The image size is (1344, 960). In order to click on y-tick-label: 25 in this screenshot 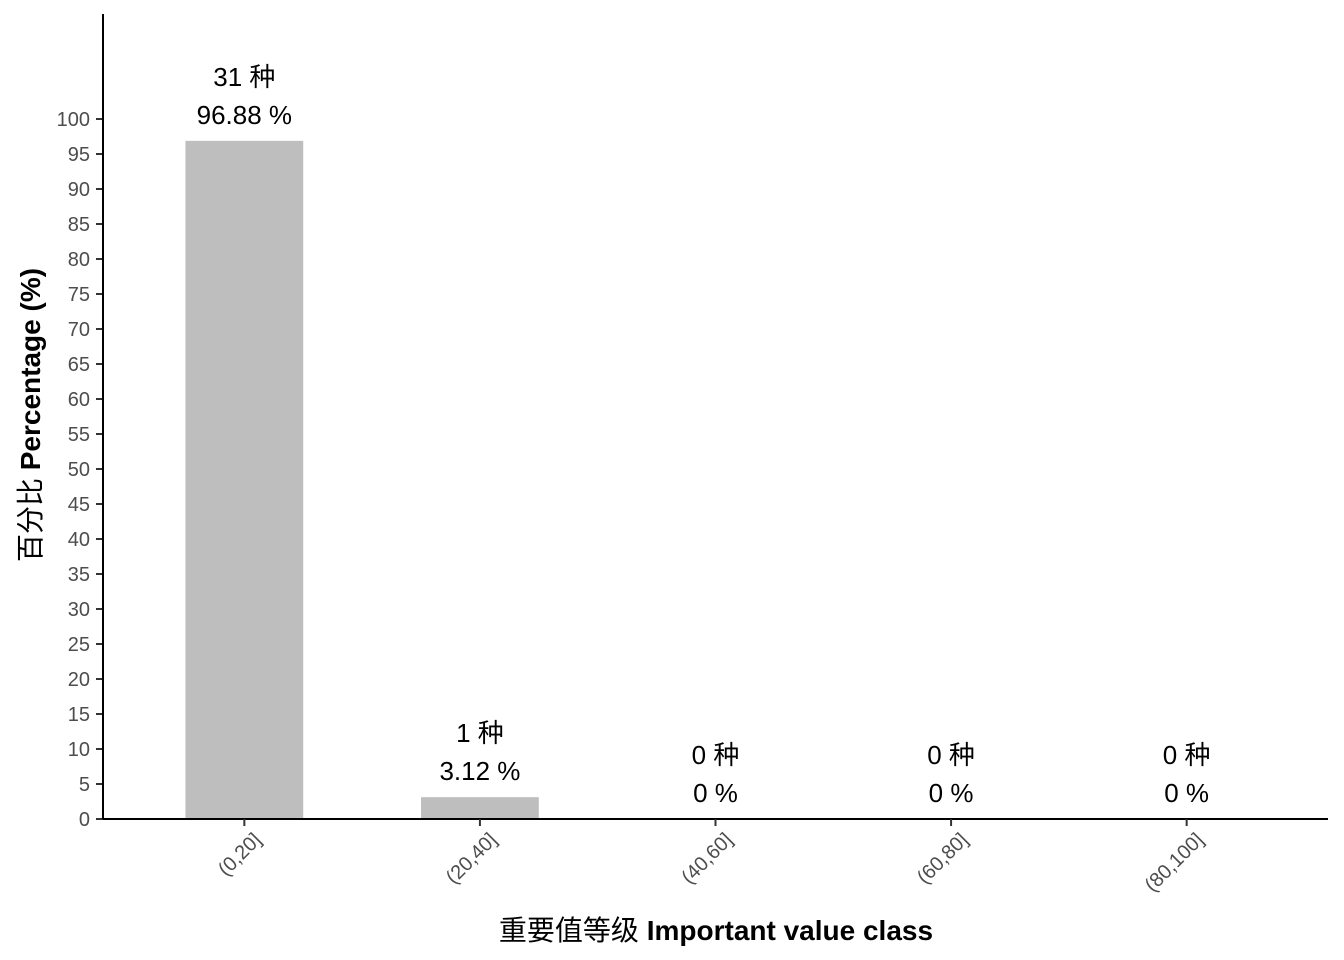, I will do `click(79, 645)`.